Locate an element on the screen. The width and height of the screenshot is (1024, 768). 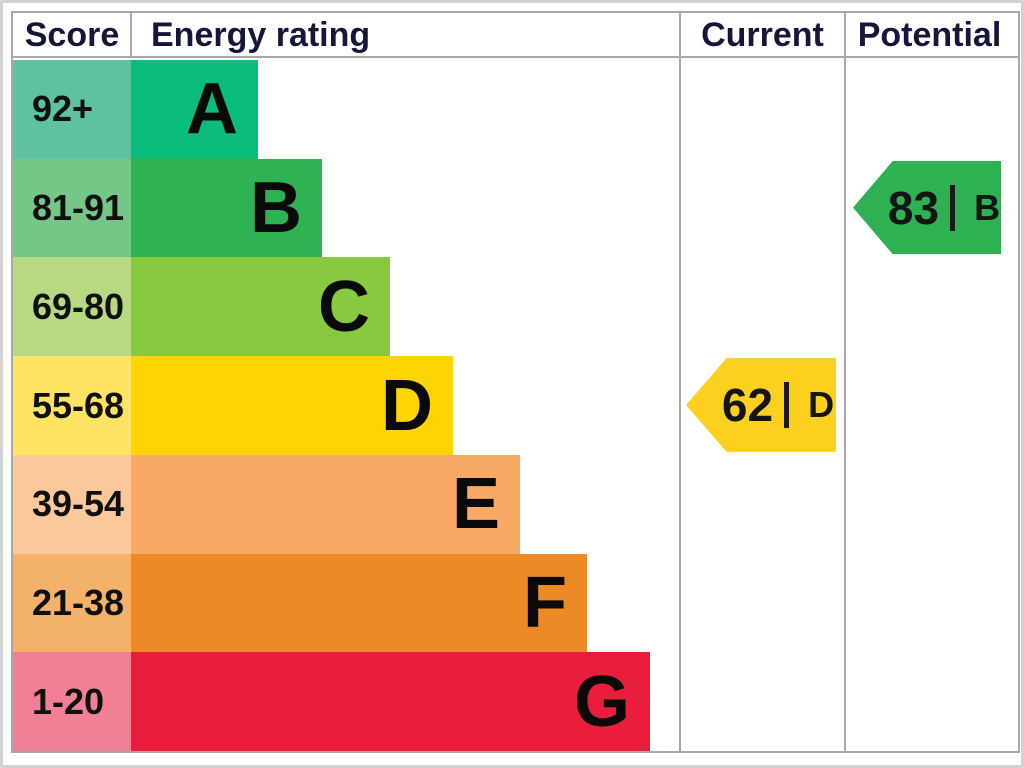
band-letter: G is located at coordinates (601, 701).